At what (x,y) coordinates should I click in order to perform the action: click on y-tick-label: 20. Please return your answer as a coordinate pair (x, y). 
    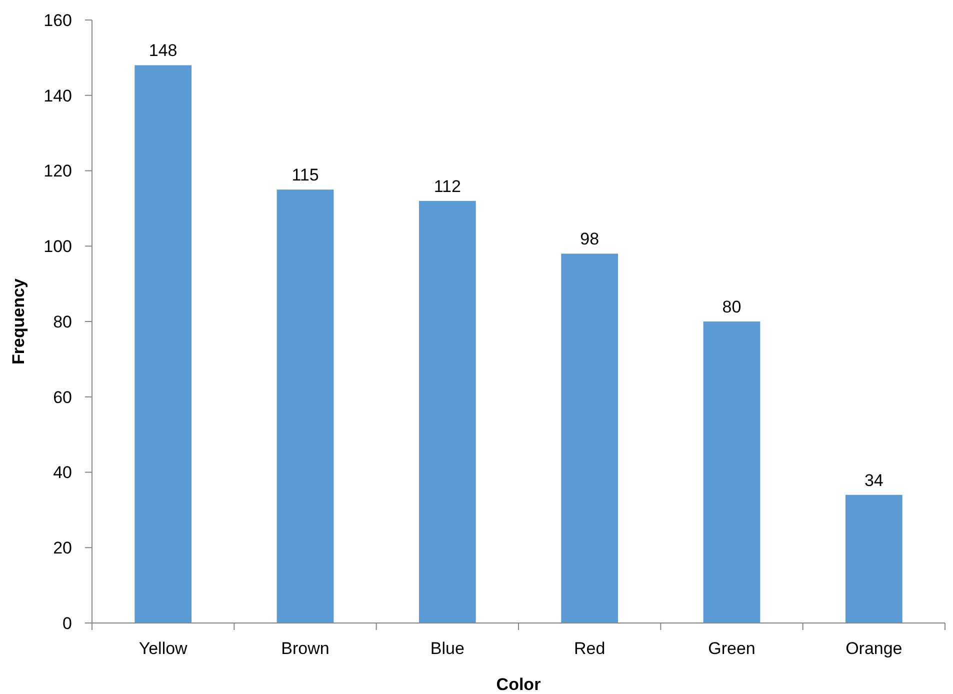
    Looking at the image, I should click on (62, 548).